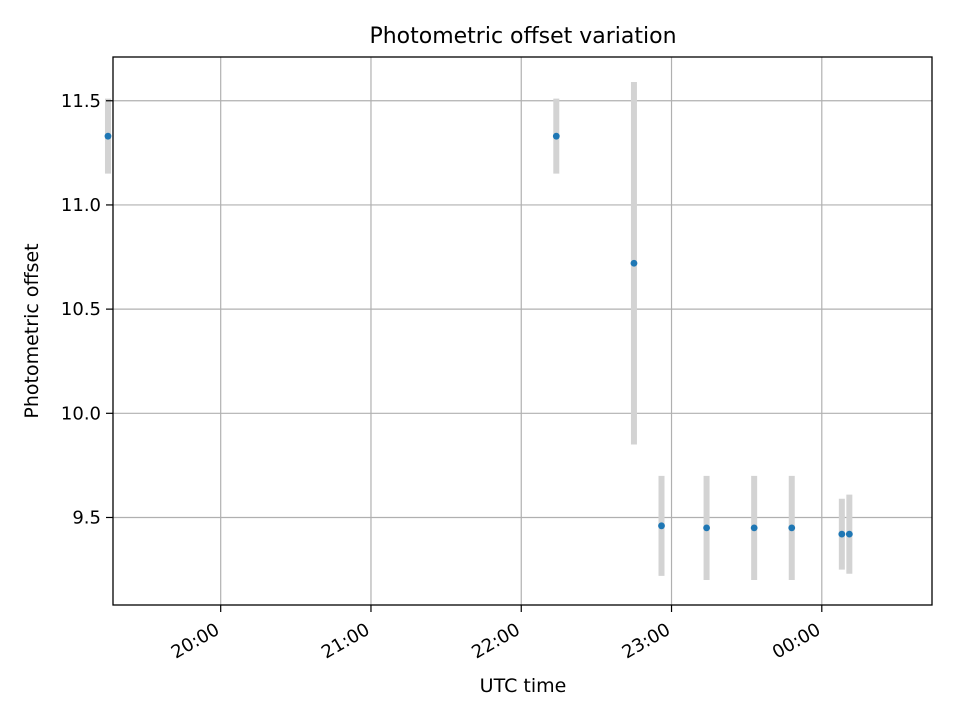  Describe the element at coordinates (195, 641) in the screenshot. I see `x-tick-label: 20:00` at that location.